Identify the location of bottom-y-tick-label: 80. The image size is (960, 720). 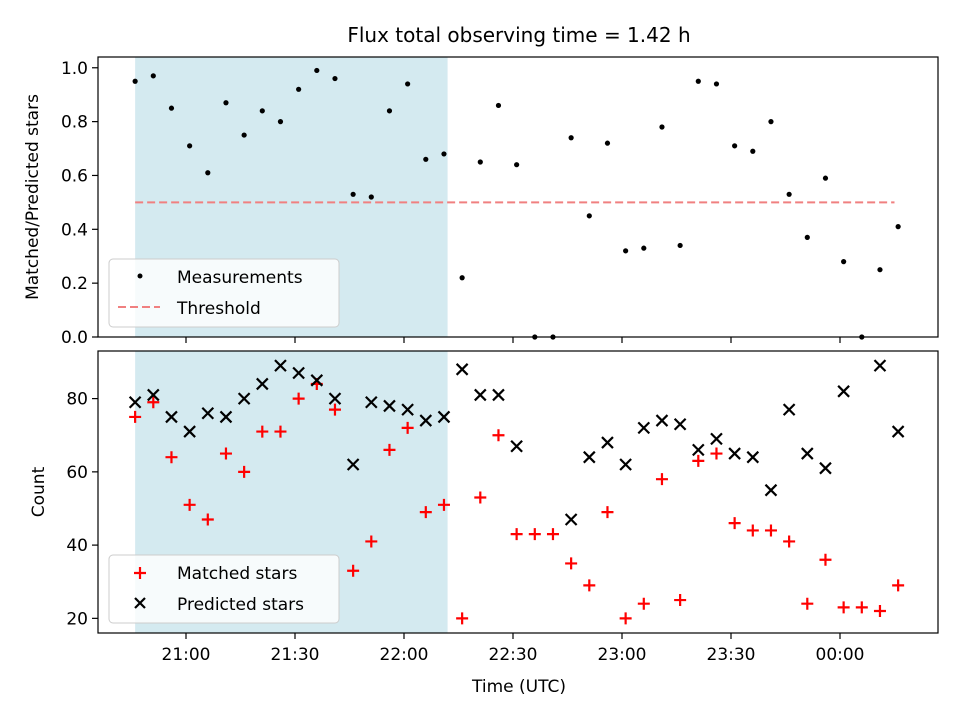
(77, 400).